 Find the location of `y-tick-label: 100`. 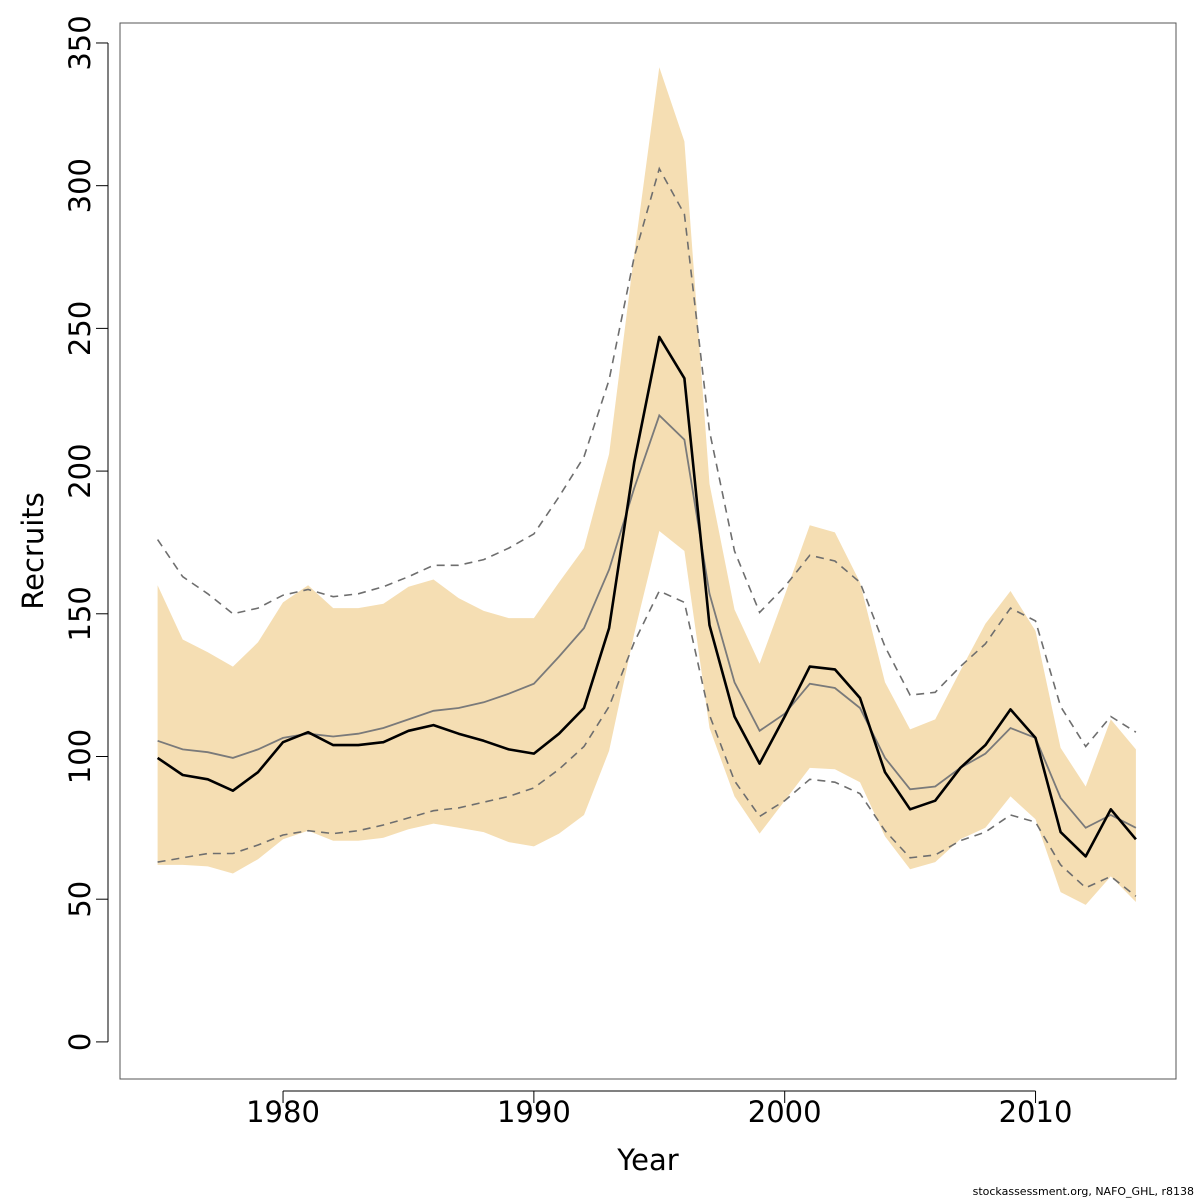

y-tick-label: 100 is located at coordinates (80, 756).